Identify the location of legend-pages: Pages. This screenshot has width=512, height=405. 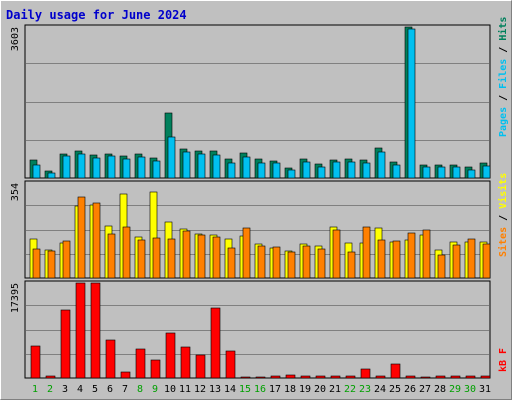
(503, 122).